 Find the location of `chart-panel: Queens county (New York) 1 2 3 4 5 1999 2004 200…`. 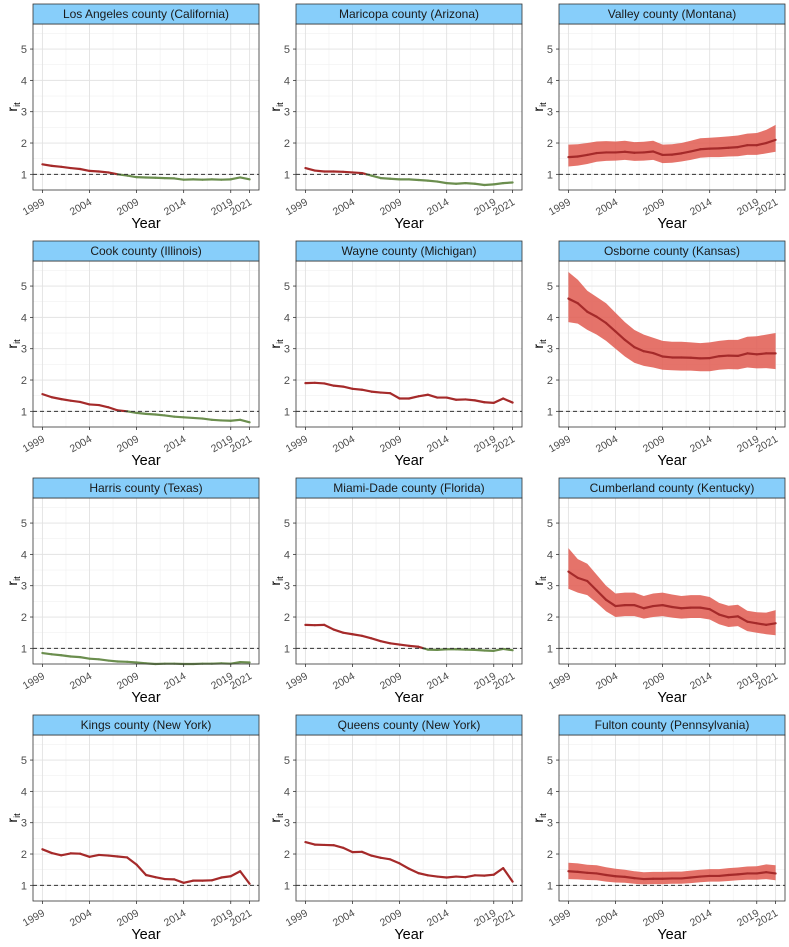

chart-panel: Queens county (New York) 1 2 3 4 5 1999 2004 200… is located at coordinates (395, 828).